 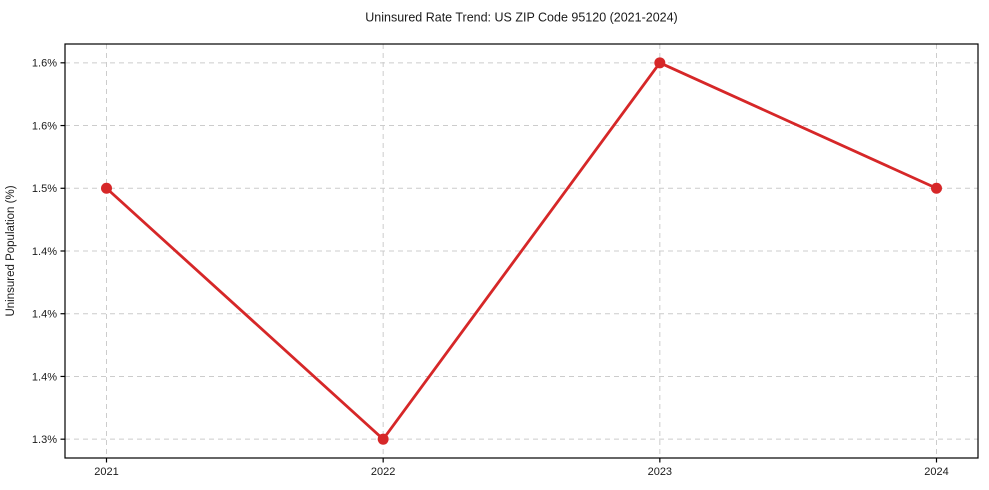 I want to click on y-tick-label: 1.5%, so click(x=44, y=189).